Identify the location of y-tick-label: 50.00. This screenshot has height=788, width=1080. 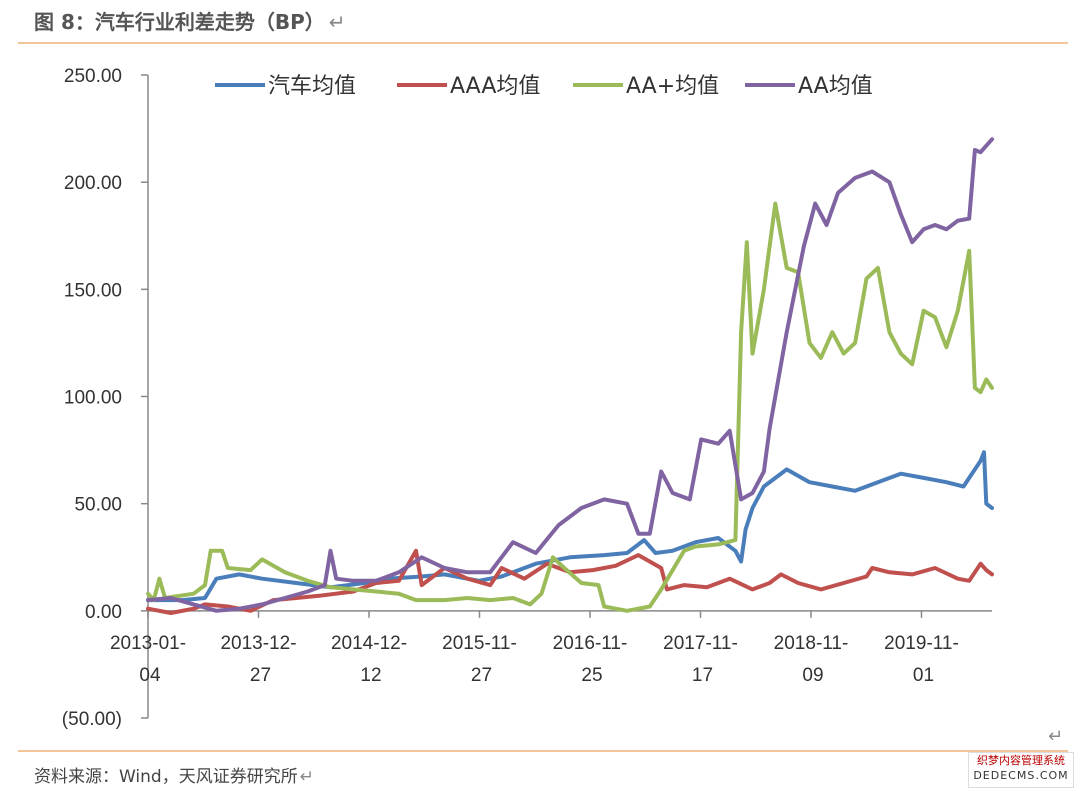
(98, 505).